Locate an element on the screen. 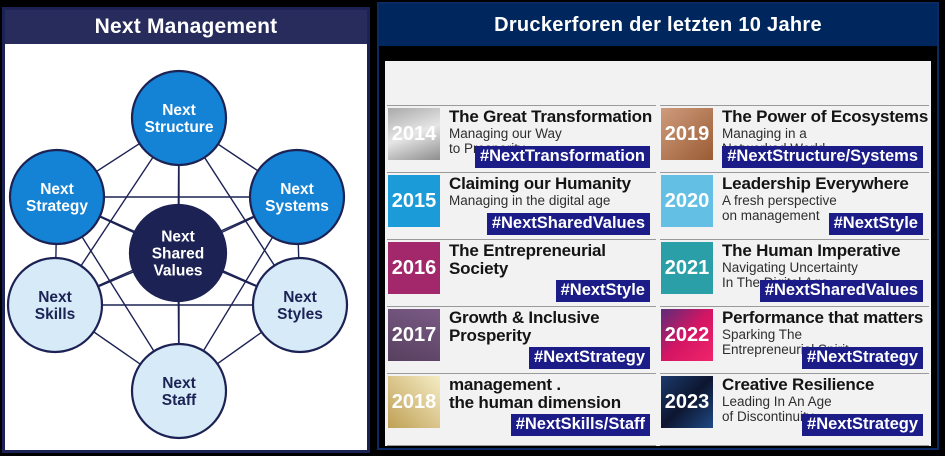  node-label: Next Styles is located at coordinates (300, 306).